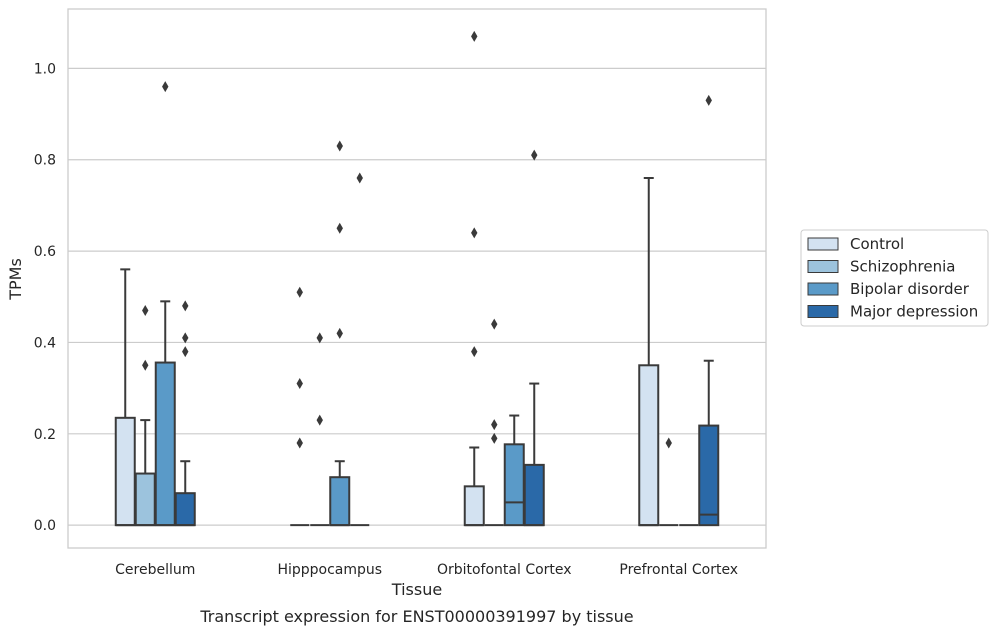 The height and width of the screenshot is (634, 997). Describe the element at coordinates (910, 289) in the screenshot. I see `legend-label: Bipolar disorder` at that location.